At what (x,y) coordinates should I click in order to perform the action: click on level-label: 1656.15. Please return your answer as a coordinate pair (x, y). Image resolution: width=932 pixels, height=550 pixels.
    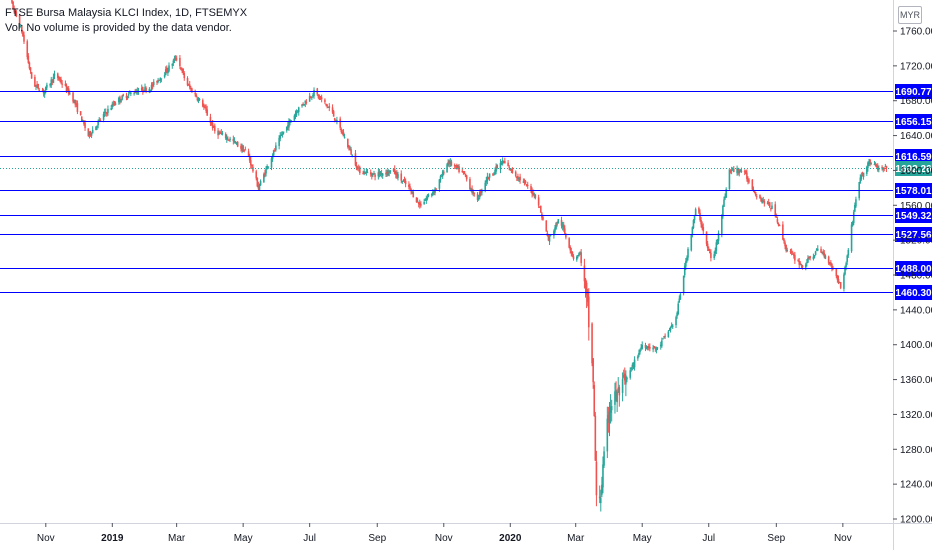
    Looking at the image, I should click on (913, 121).